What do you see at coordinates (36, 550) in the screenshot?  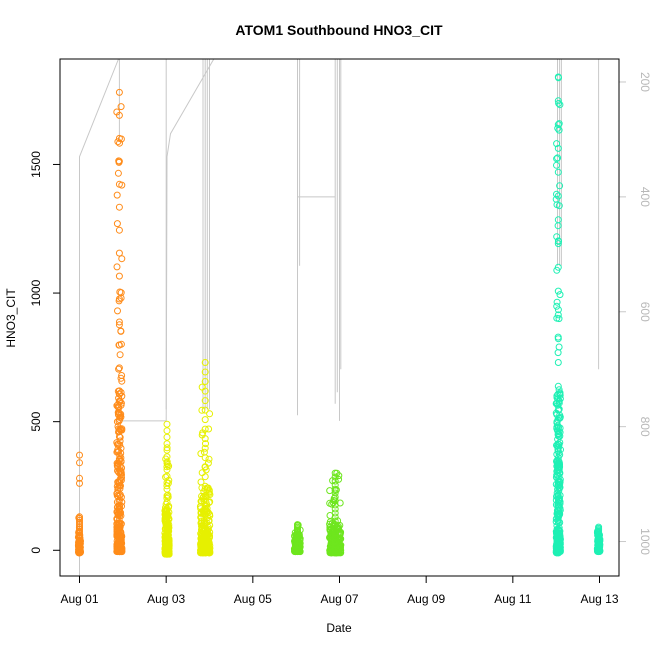 I see `y-tick-label: 0` at bounding box center [36, 550].